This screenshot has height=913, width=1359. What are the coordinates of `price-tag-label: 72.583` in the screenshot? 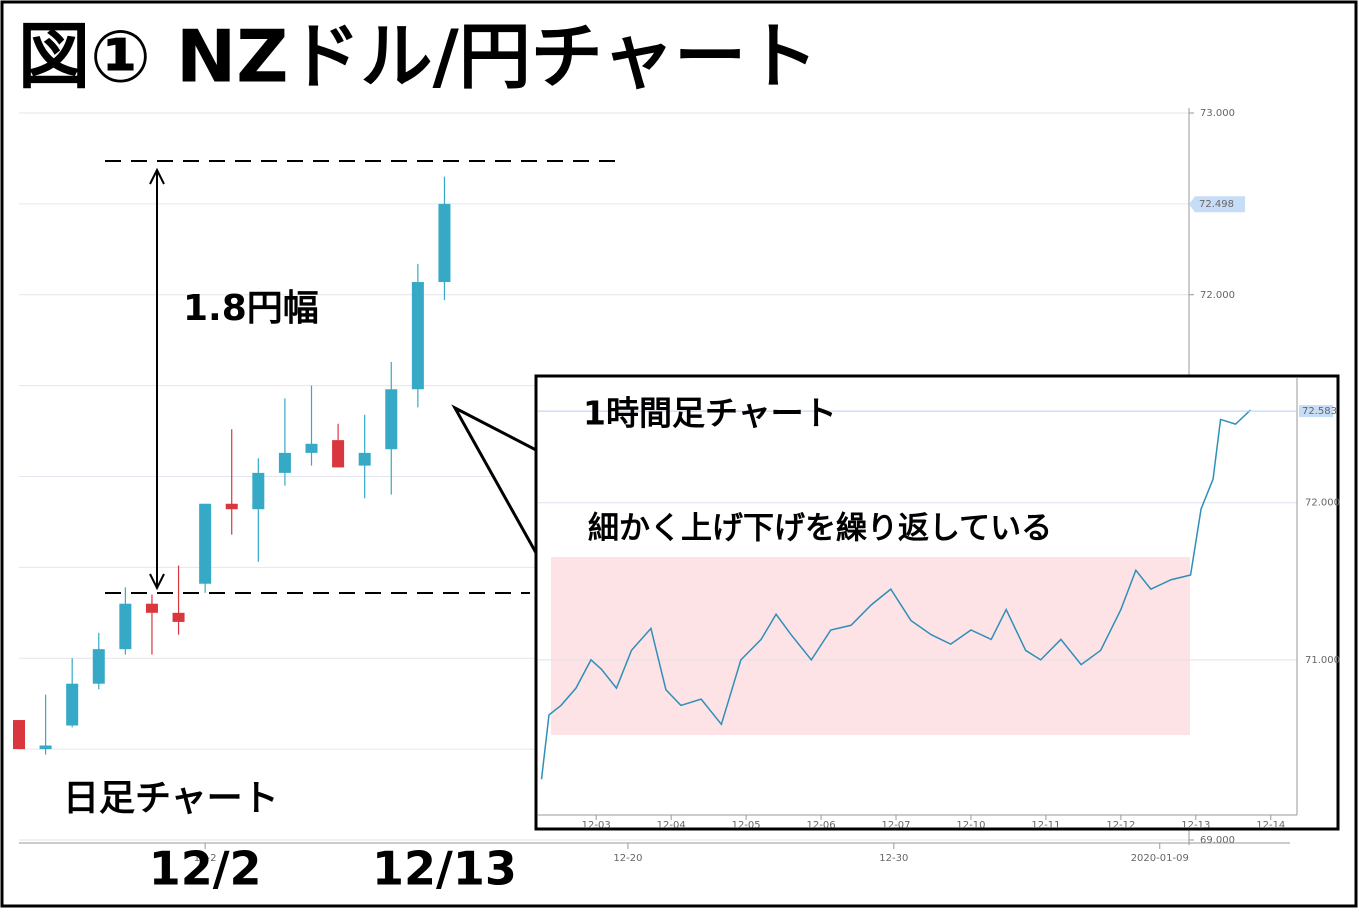 It's located at (1319, 411).